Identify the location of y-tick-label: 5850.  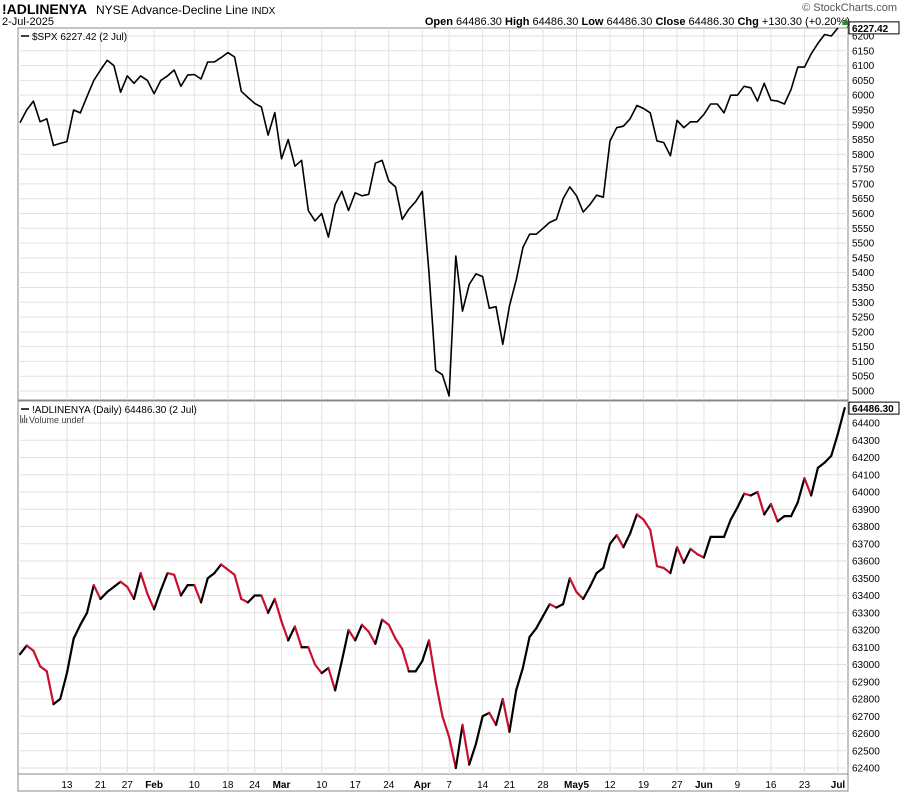
(863, 140).